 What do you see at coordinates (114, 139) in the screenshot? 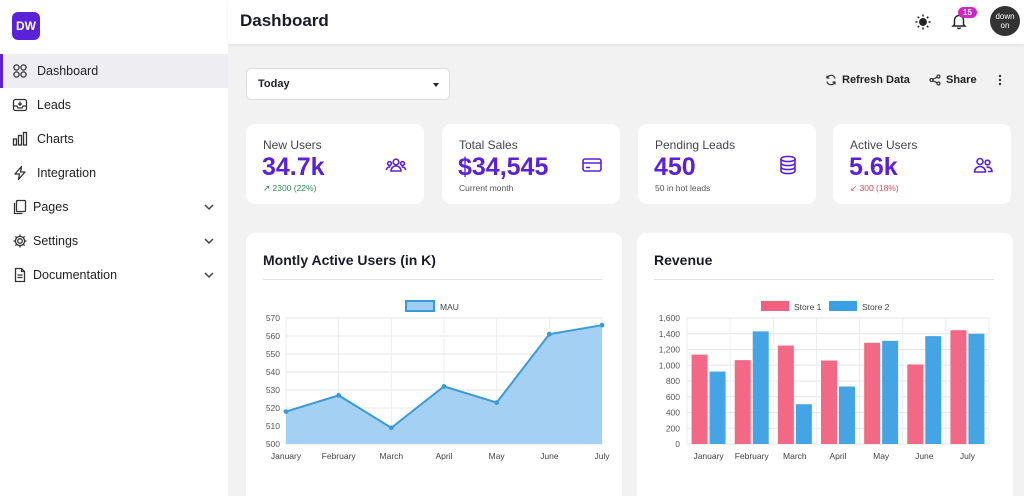
I see `sidebar-item-charts: Charts` at bounding box center [114, 139].